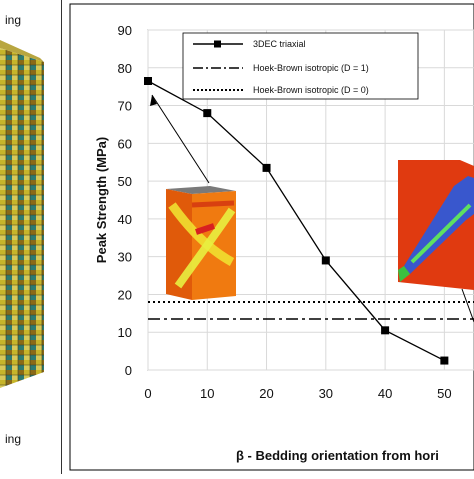 The width and height of the screenshot is (474, 479). I want to click on y-tick-label: 60, so click(125, 143).